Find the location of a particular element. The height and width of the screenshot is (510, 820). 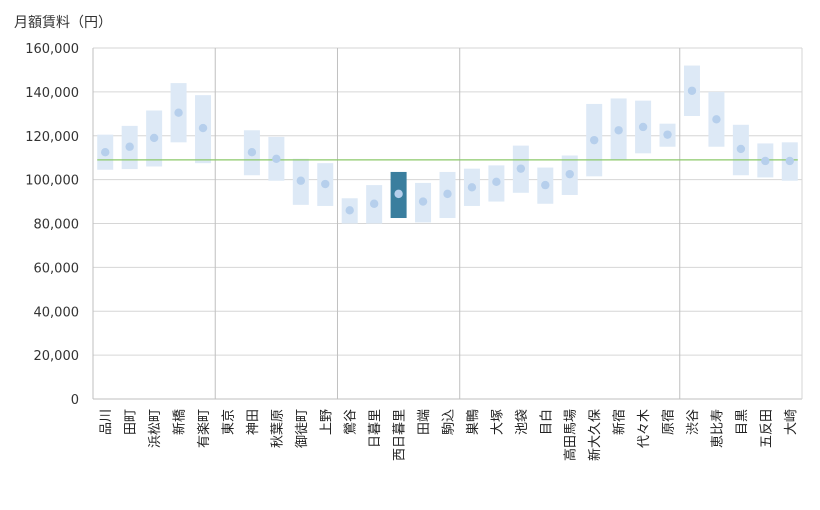

x-tick-label: 新宿 is located at coordinates (620, 422).